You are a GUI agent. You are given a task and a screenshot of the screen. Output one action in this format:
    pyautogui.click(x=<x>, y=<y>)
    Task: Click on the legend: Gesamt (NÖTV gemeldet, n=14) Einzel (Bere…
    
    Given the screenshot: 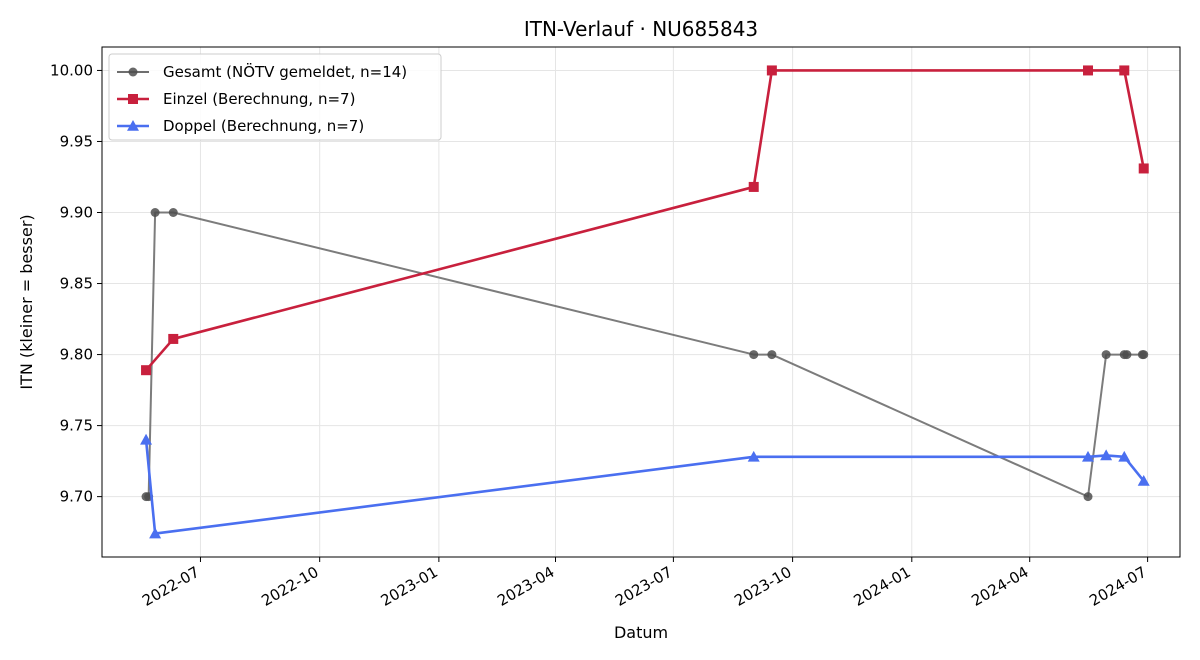 What is the action you would take?
    pyautogui.click(x=275, y=97)
    